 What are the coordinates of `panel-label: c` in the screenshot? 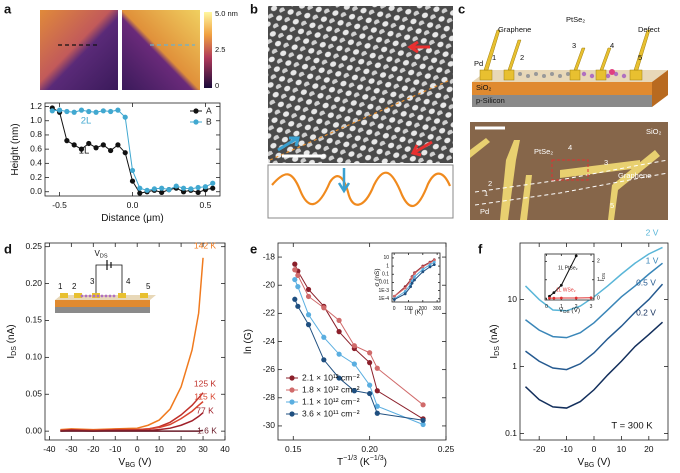 It's located at (461, 8).